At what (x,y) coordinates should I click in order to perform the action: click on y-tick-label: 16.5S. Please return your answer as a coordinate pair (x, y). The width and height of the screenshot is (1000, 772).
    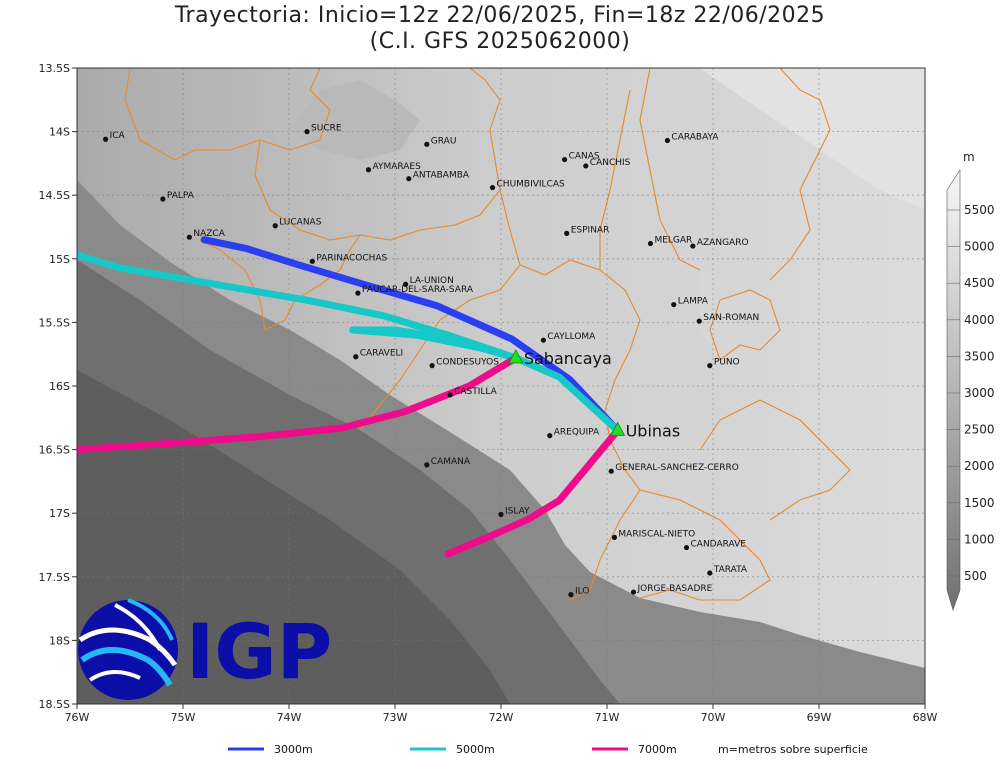
    Looking at the image, I should click on (54, 450).